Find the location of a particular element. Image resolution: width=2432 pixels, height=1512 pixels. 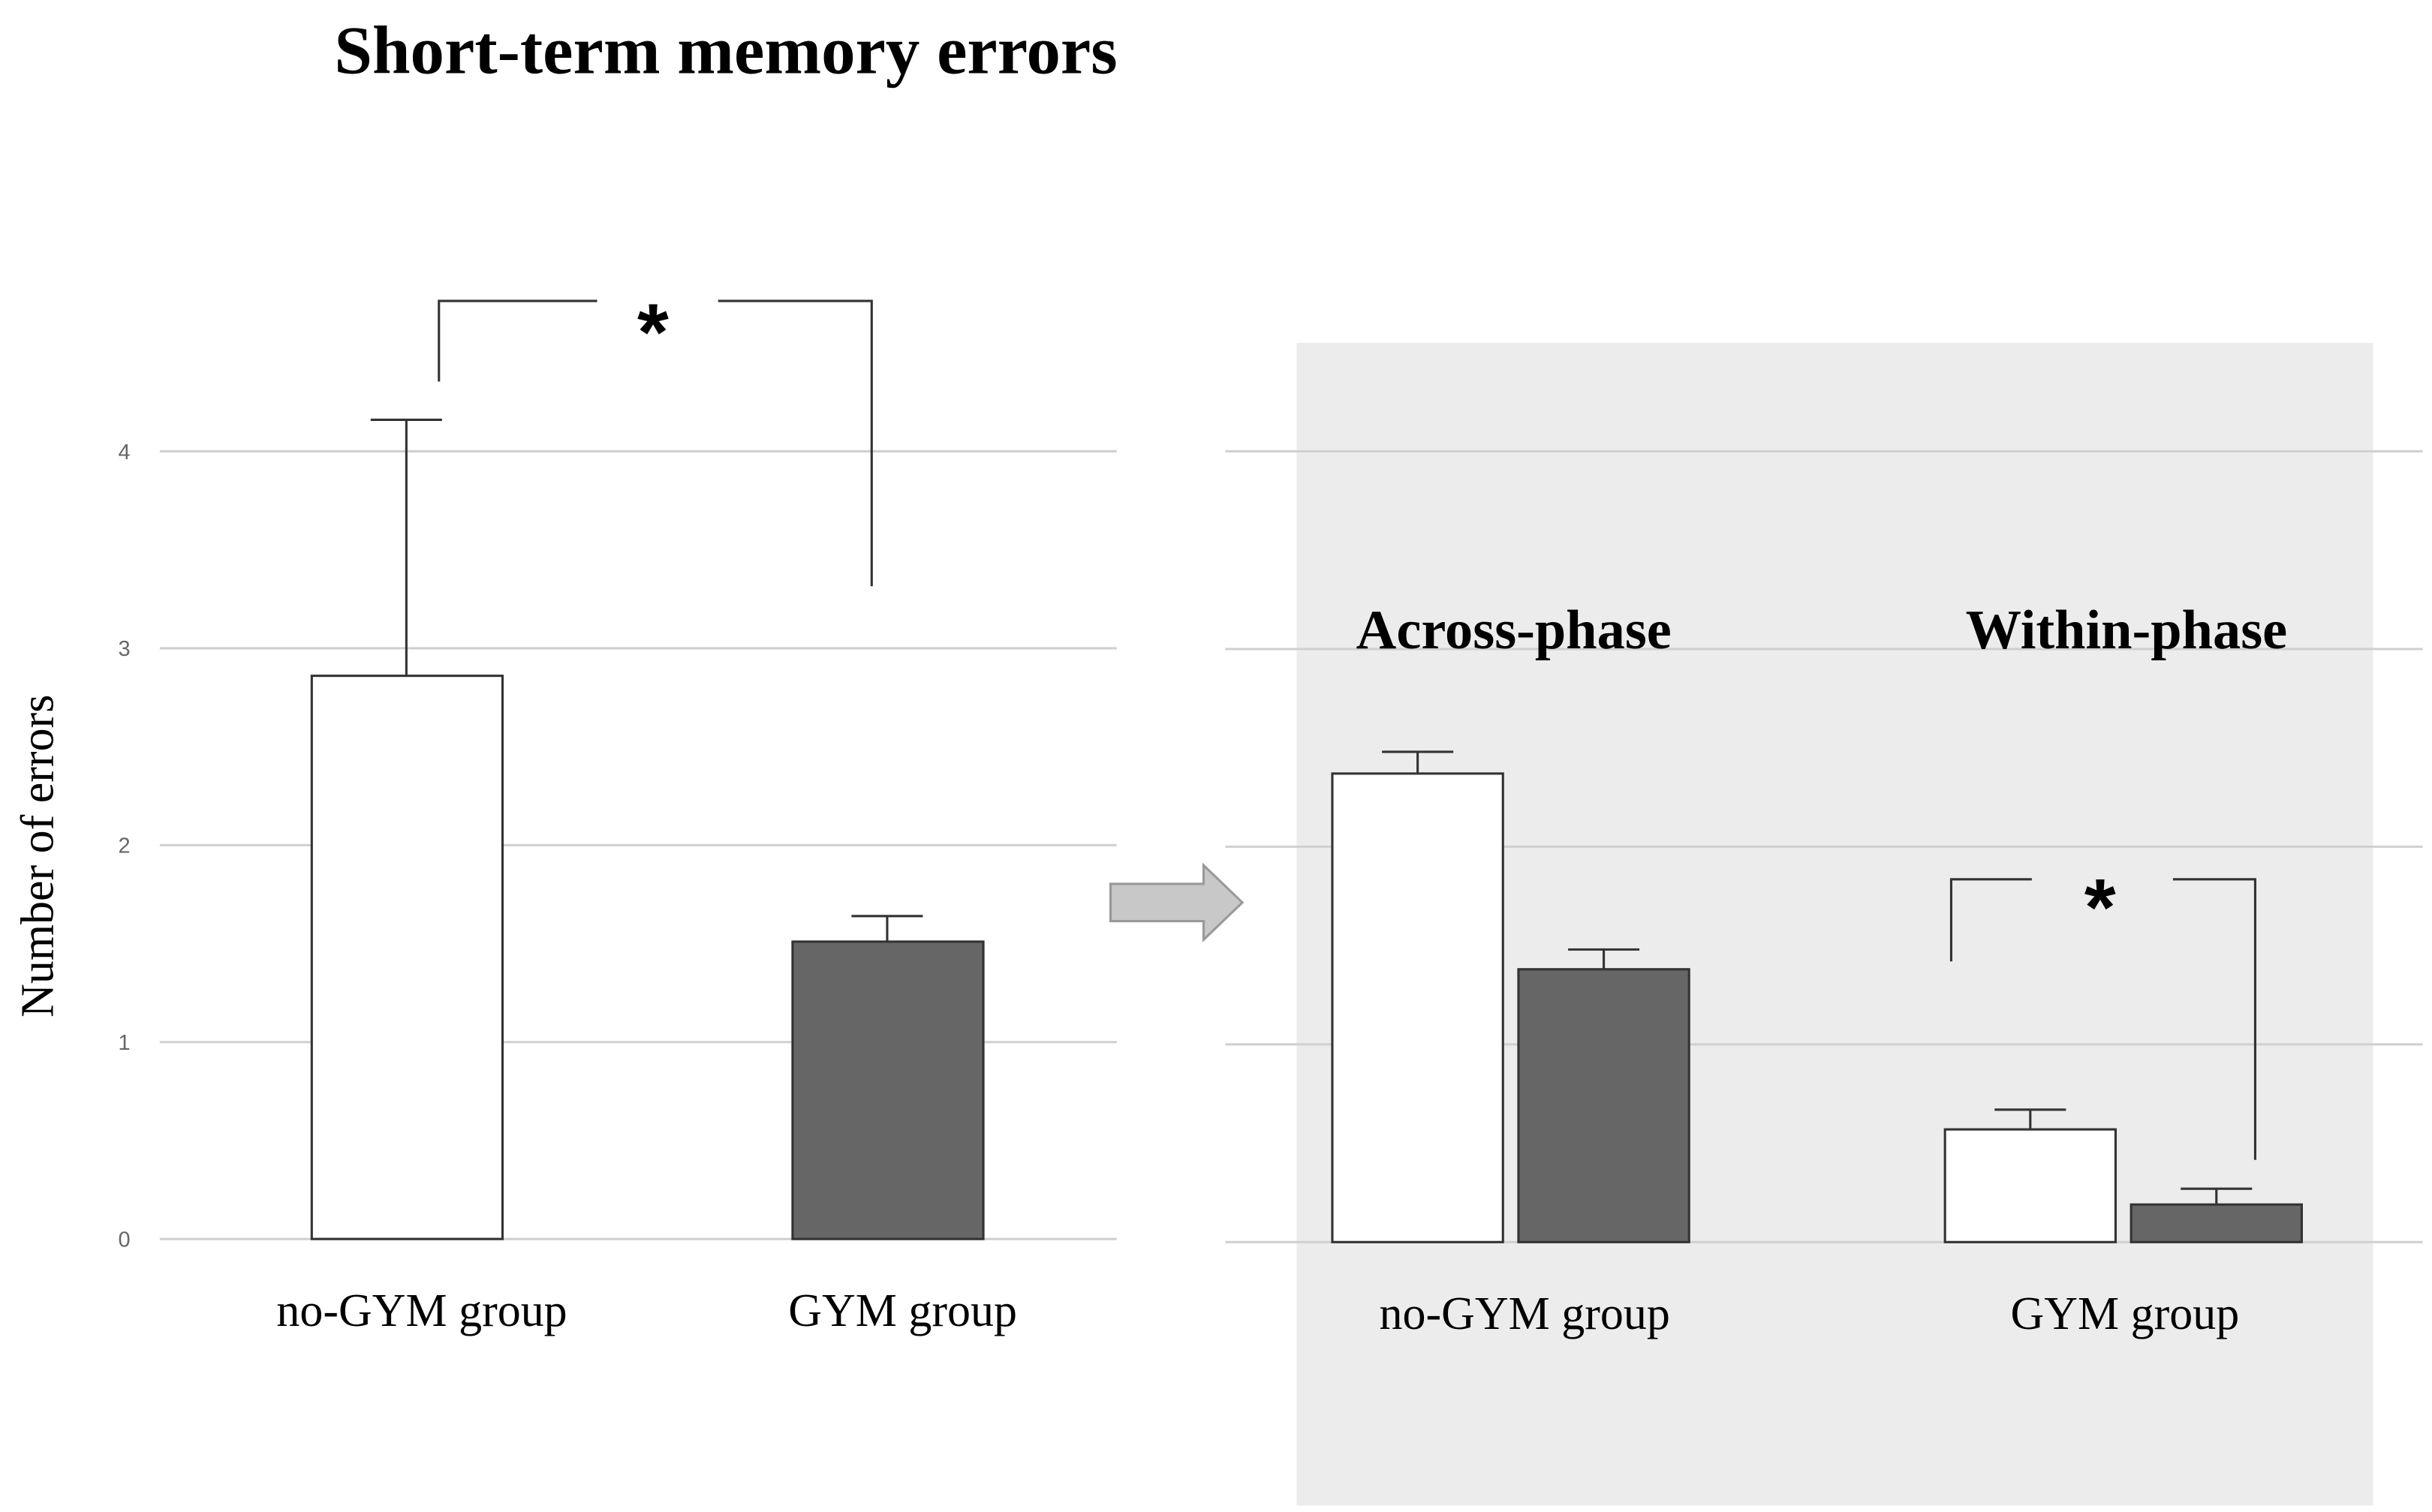

arrow is located at coordinates (1177, 902).